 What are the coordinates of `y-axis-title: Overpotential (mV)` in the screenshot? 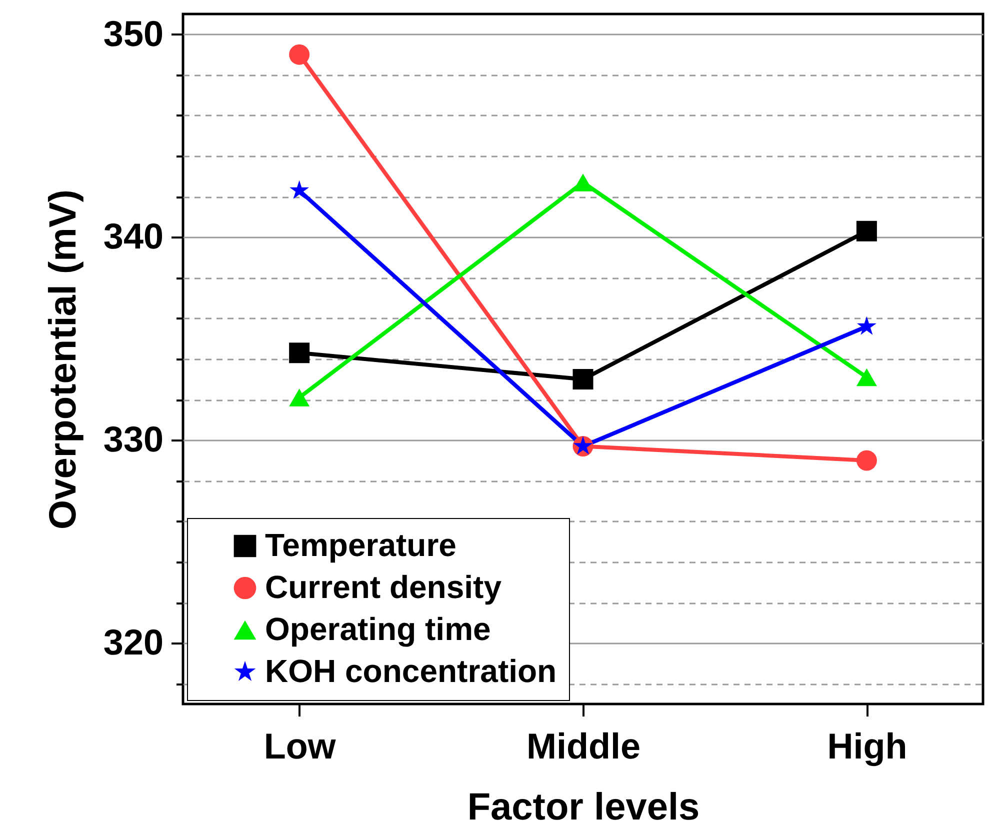 It's located at (63, 360).